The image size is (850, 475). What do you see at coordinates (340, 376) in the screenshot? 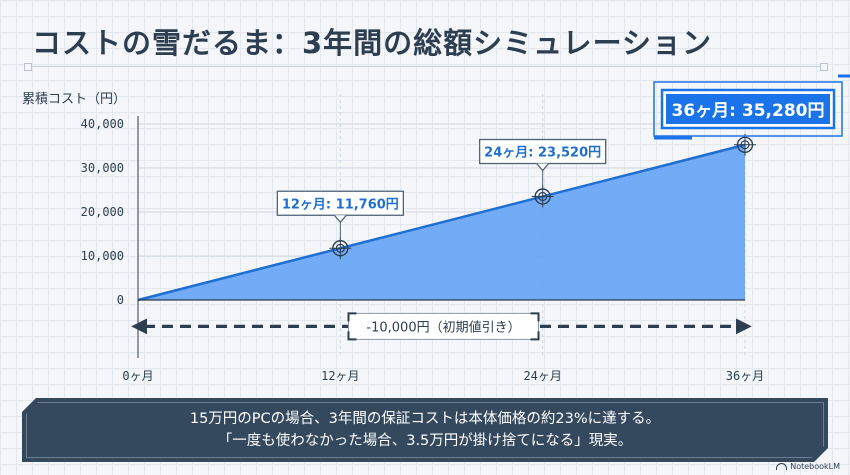
I see `x-tick-label: 12ヶ月` at bounding box center [340, 376].